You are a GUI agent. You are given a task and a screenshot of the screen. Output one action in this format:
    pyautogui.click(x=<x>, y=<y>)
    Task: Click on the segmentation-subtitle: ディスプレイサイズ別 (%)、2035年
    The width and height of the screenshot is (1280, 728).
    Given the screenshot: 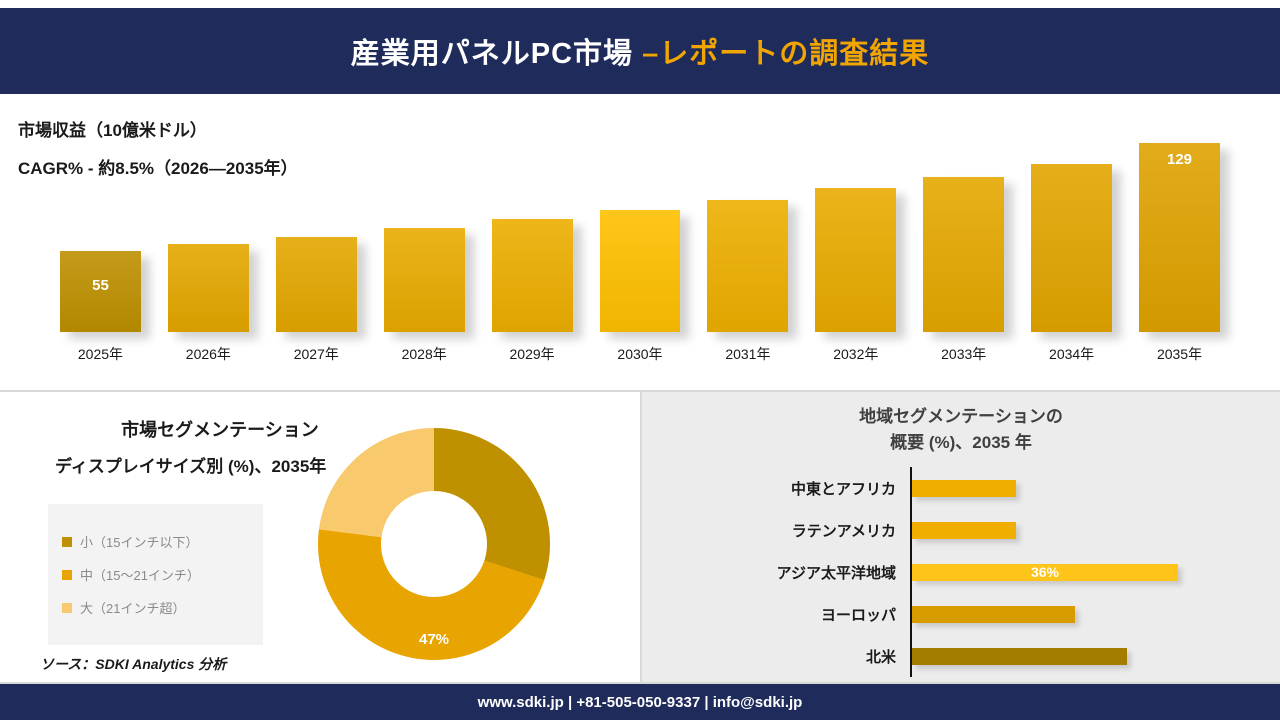 What is the action you would take?
    pyautogui.click(x=191, y=466)
    